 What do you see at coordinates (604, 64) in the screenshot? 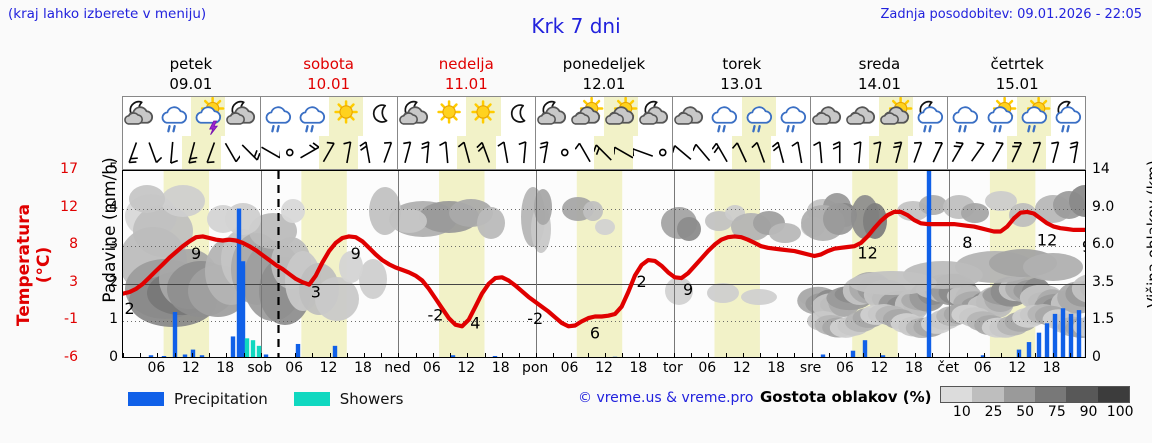
I see `day-name-3: ponedeljek` at bounding box center [604, 64].